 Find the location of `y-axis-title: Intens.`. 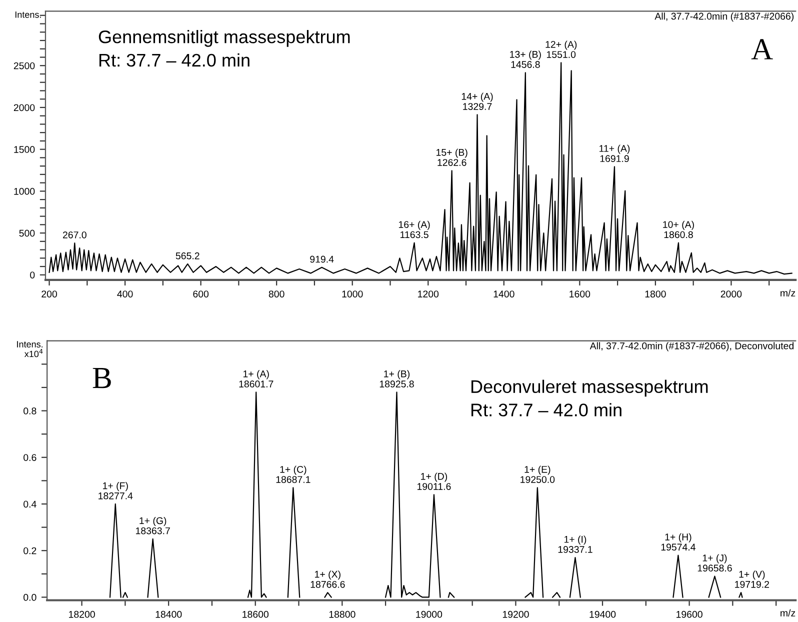

y-axis-title: Intens. is located at coordinates (28, 15).